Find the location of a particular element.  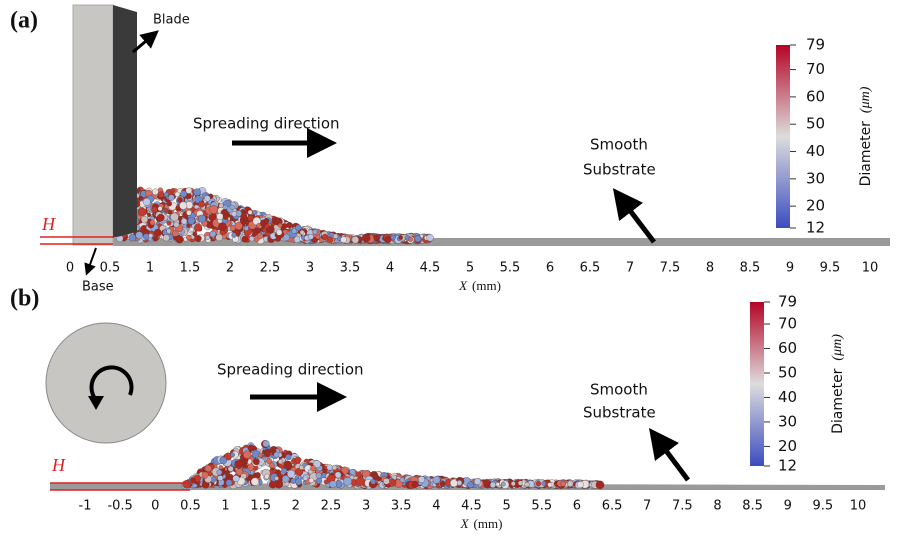

panel-label: (a) is located at coordinates (24, 21).